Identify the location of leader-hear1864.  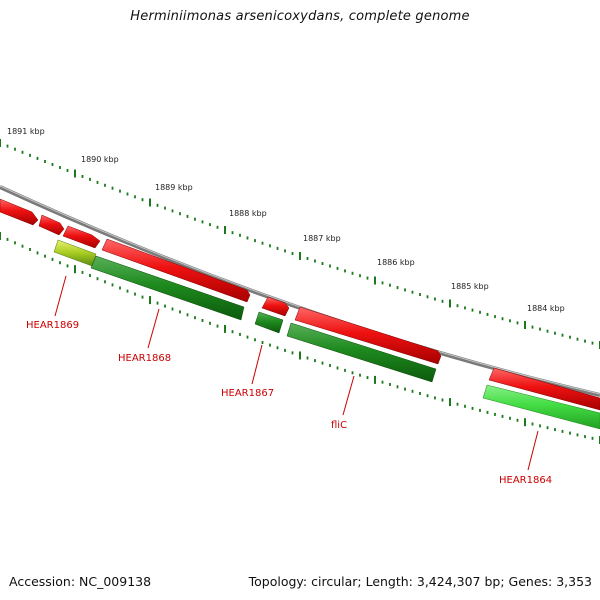
(533, 450).